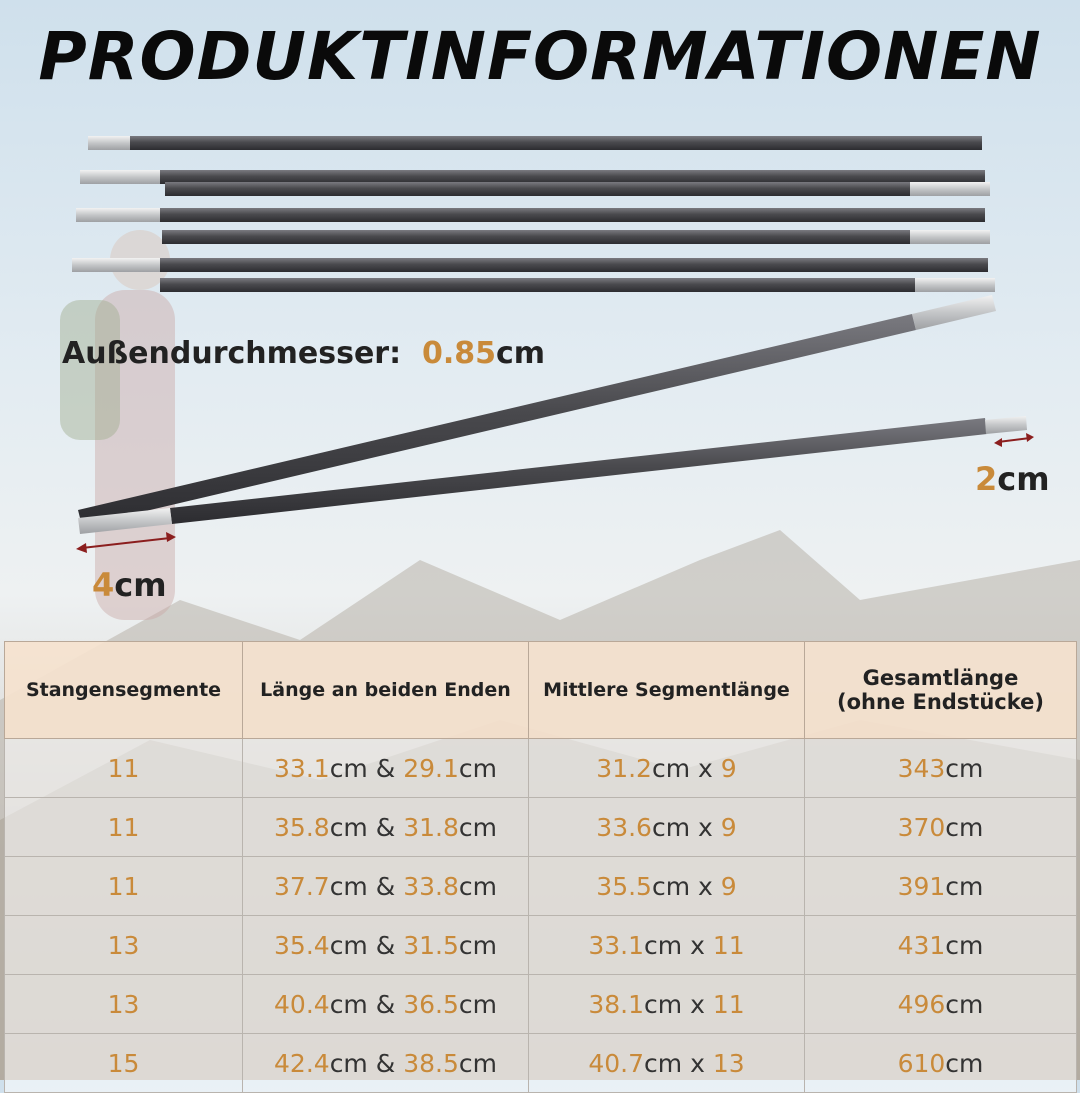 The image size is (1080, 1093). Describe the element at coordinates (385, 1004) in the screenshot. I see `cell-end-lengths: 40.4cm & 36.5cm` at that location.